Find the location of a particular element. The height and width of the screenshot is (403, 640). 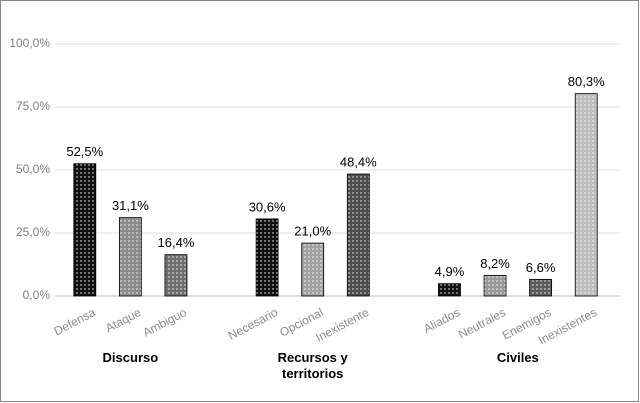

value-label: 52,5% is located at coordinates (84, 151).